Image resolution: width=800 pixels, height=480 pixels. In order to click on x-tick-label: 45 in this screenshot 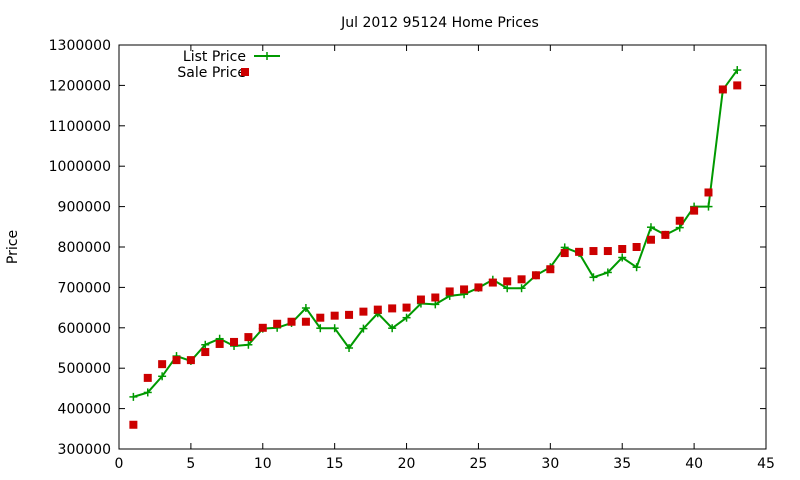, I will do `click(766, 464)`.